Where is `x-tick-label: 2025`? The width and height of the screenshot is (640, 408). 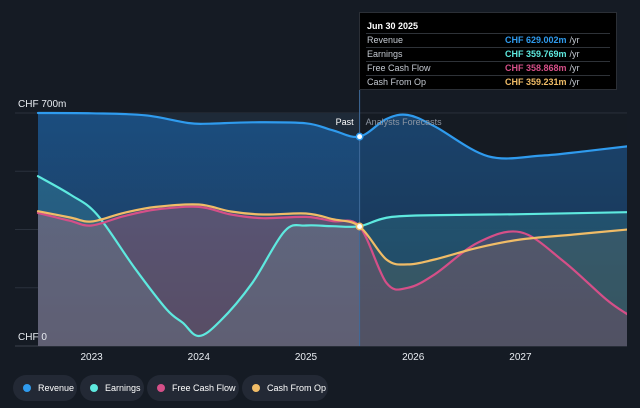 x-tick-label: 2025 is located at coordinates (306, 357).